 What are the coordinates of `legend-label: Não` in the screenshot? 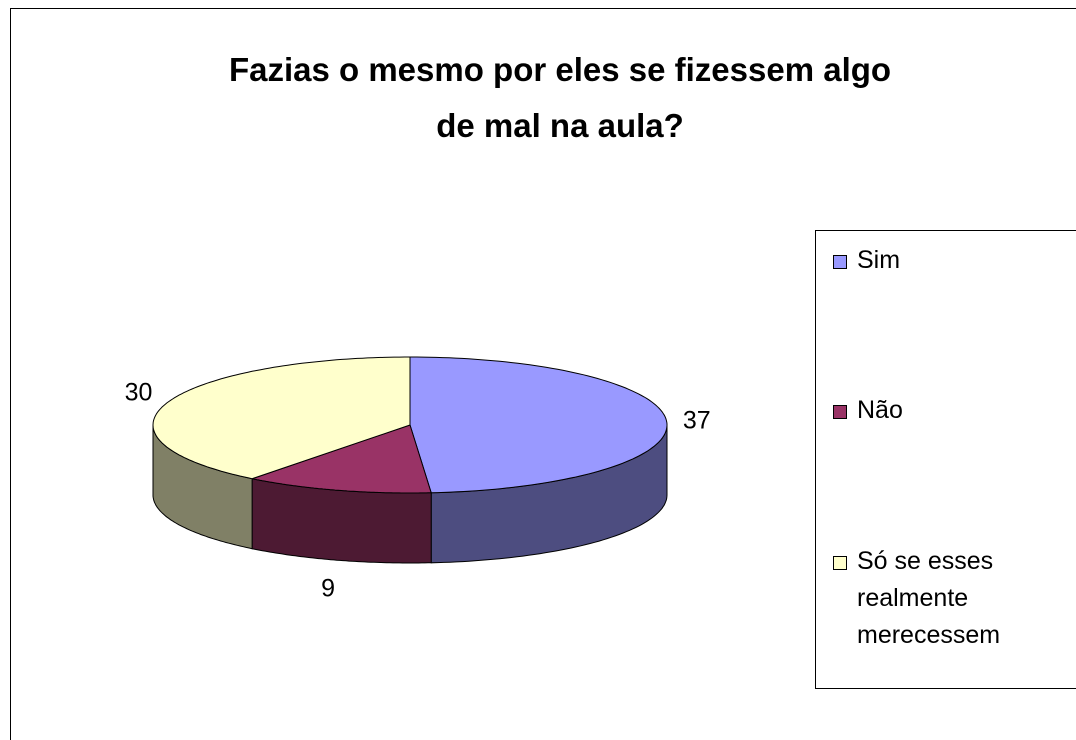 It's located at (880, 410).